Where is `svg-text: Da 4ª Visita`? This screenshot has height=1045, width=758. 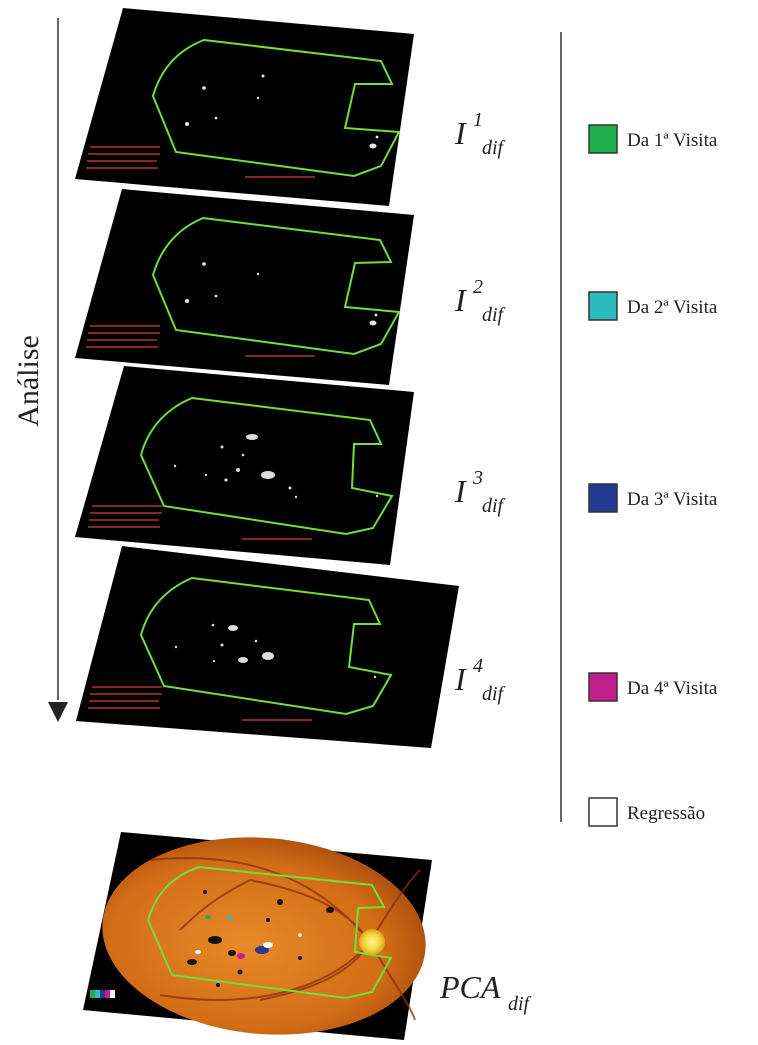
svg-text: Da 4ª Visita is located at coordinates (672, 688).